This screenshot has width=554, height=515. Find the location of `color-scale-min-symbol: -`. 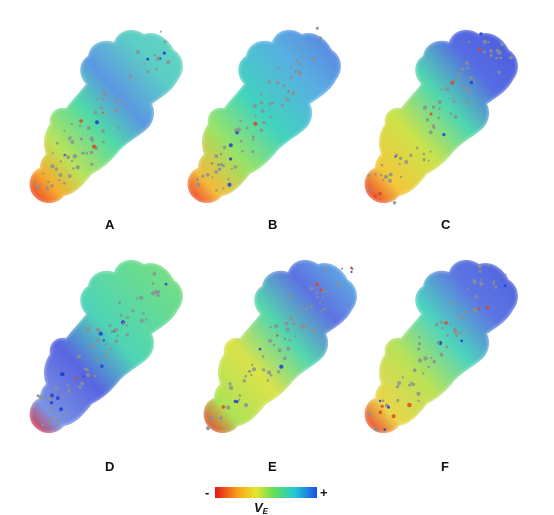

color-scale-min-symbol: - is located at coordinates (207, 492).